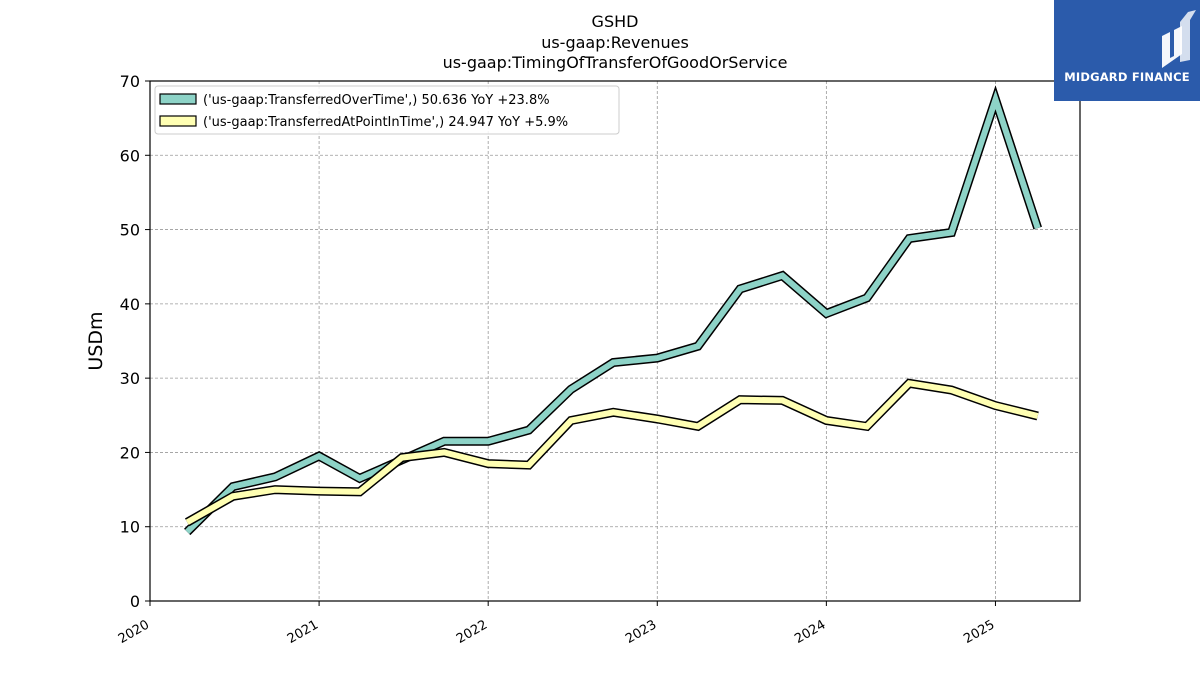 This screenshot has height=675, width=1200. Describe the element at coordinates (130, 304) in the screenshot. I see `y-tick-label: 40` at that location.